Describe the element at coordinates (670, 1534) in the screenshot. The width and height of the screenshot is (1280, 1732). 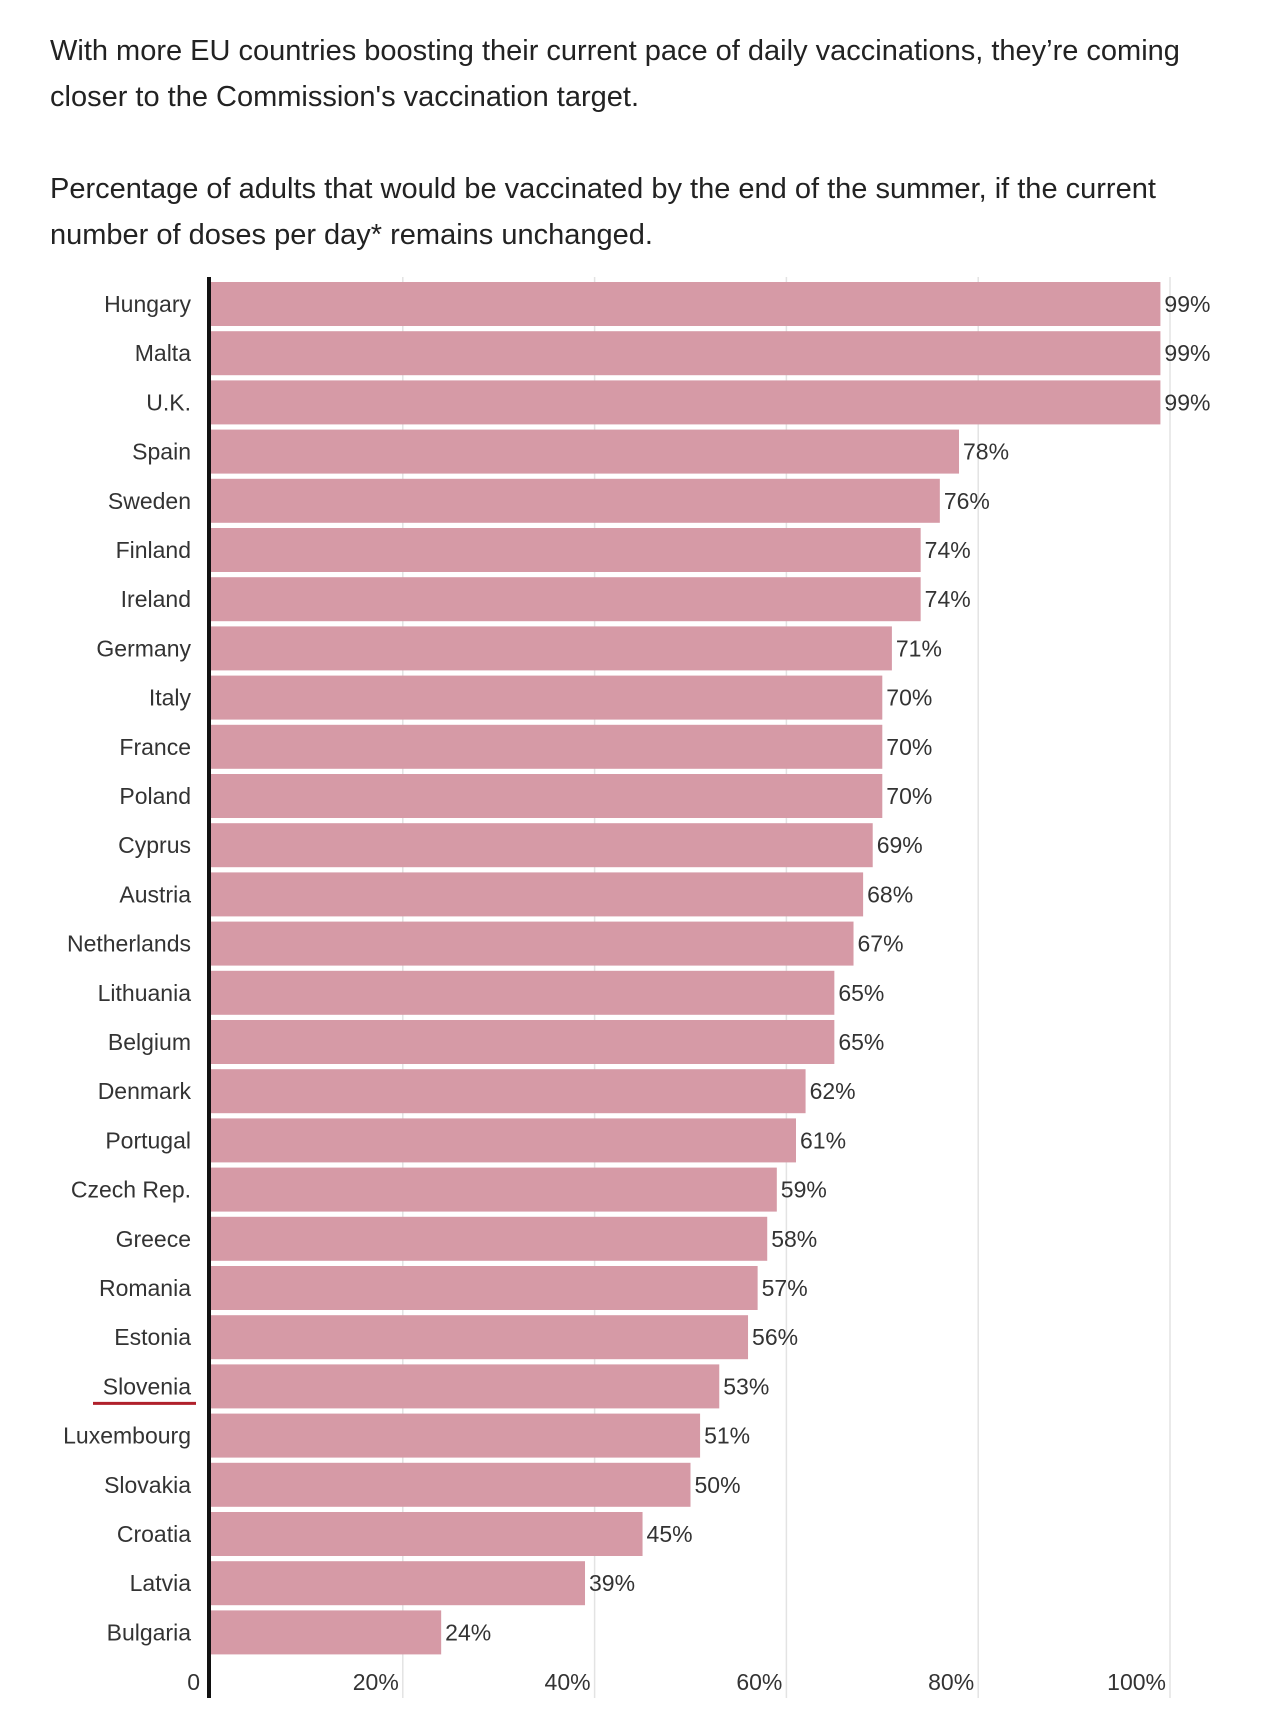
I see `value-label: 45%` at that location.